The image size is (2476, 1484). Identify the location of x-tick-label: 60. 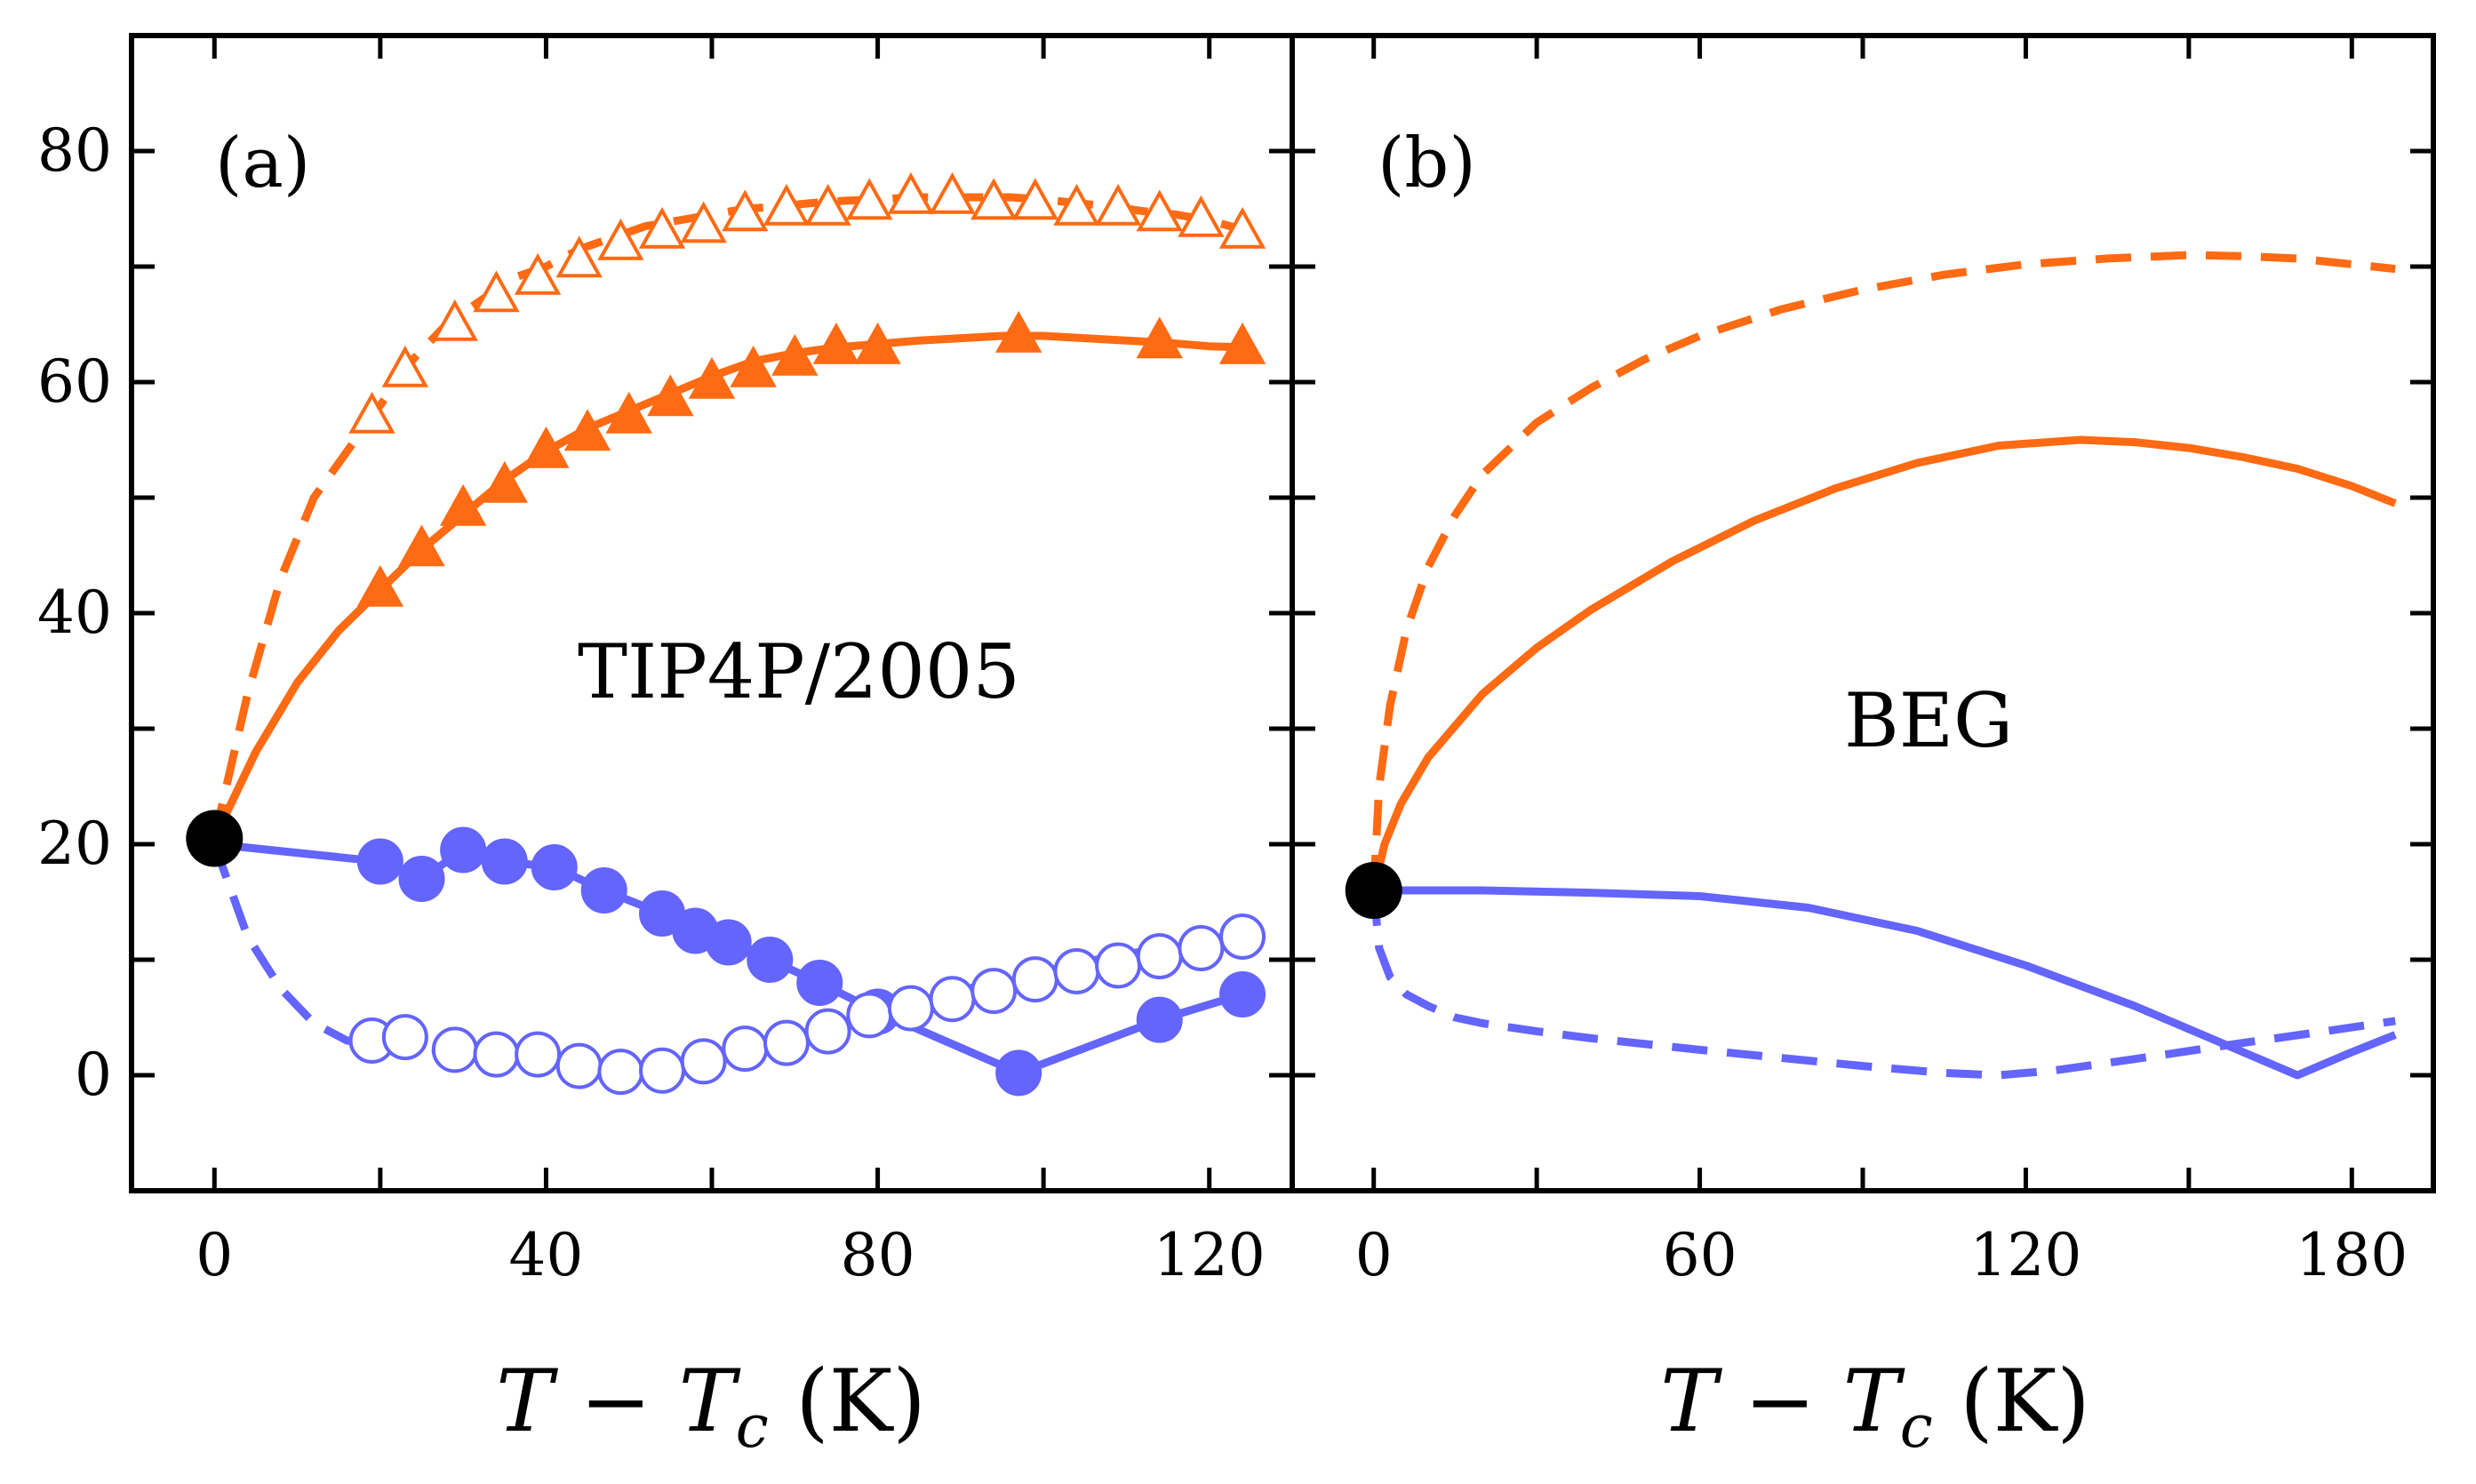
(1700, 1255).